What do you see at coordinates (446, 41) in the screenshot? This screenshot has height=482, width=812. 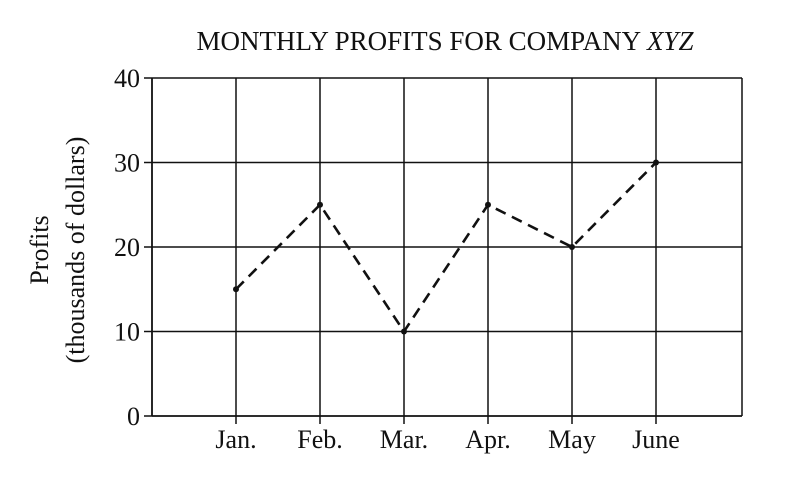 I see `chart-title: MONTHLY PROFITS FOR COMPANY XYZ` at bounding box center [446, 41].